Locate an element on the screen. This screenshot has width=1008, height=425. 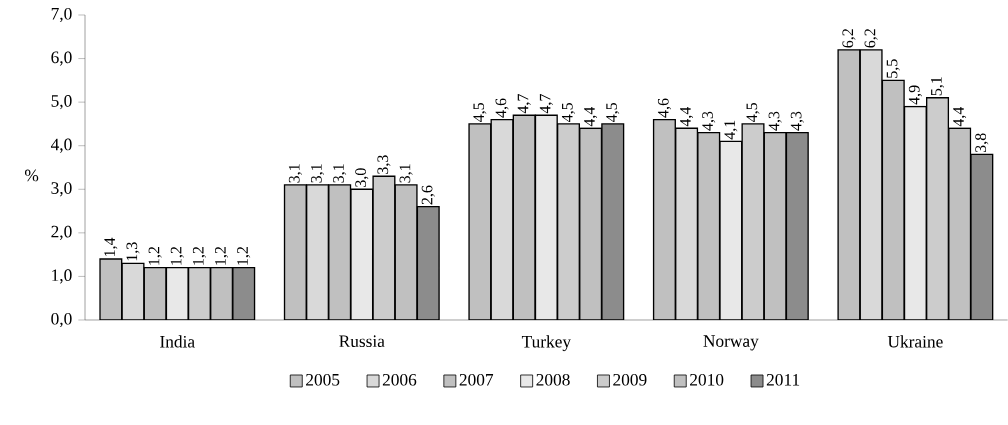
data-label: 1,4 is located at coordinates (111, 246).